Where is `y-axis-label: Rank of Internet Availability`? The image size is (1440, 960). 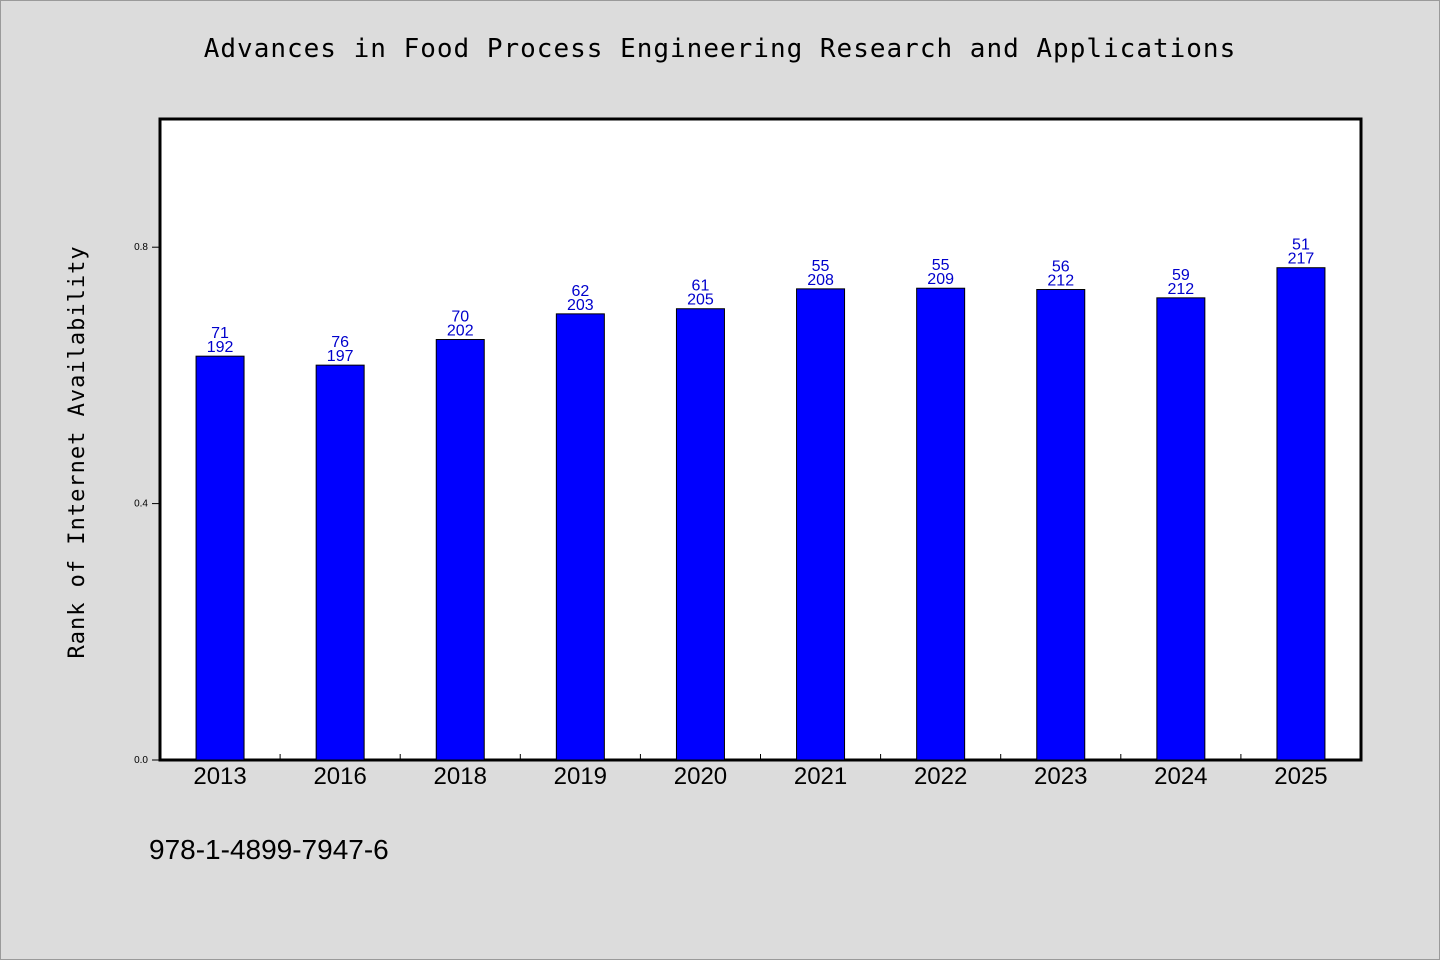
y-axis-label: Rank of Internet Availability is located at coordinates (77, 451).